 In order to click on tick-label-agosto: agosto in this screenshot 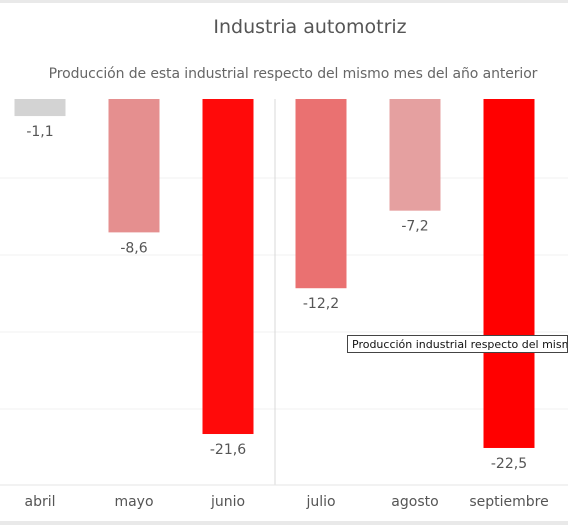, I will do `click(414, 502)`.